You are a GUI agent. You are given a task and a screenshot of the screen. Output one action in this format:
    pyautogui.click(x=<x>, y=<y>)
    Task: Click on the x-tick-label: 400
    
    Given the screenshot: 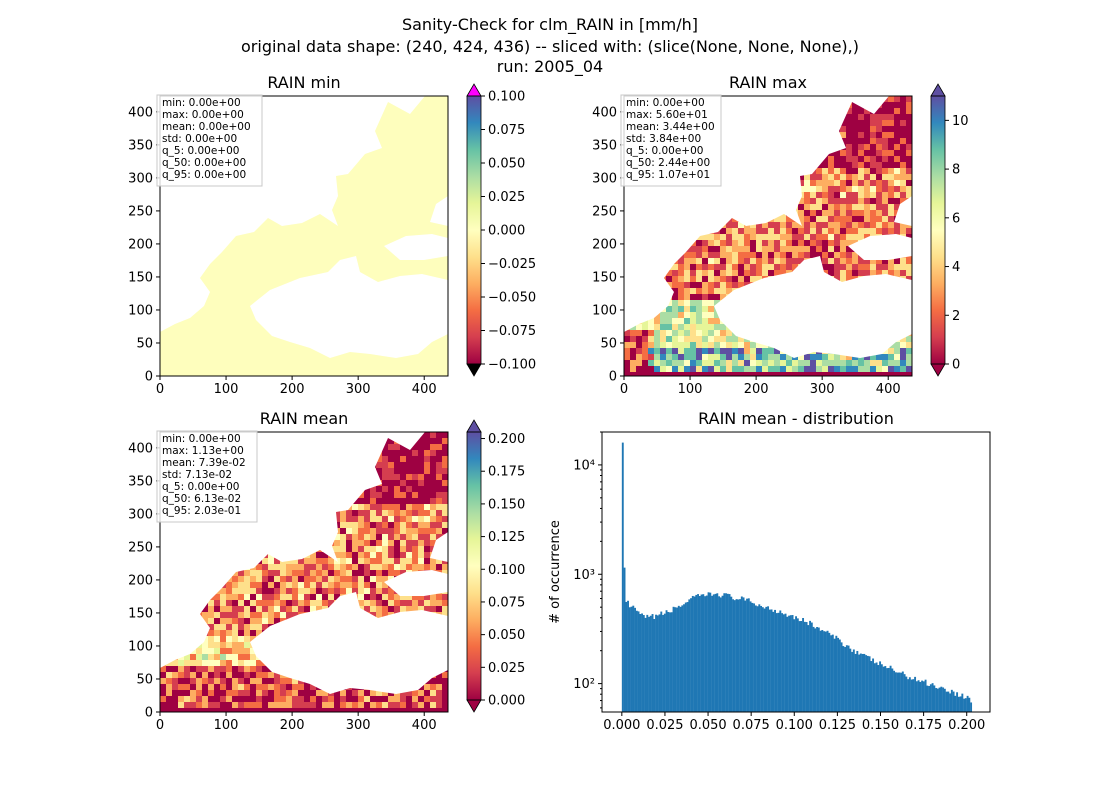 What is the action you would take?
    pyautogui.click(x=424, y=725)
    